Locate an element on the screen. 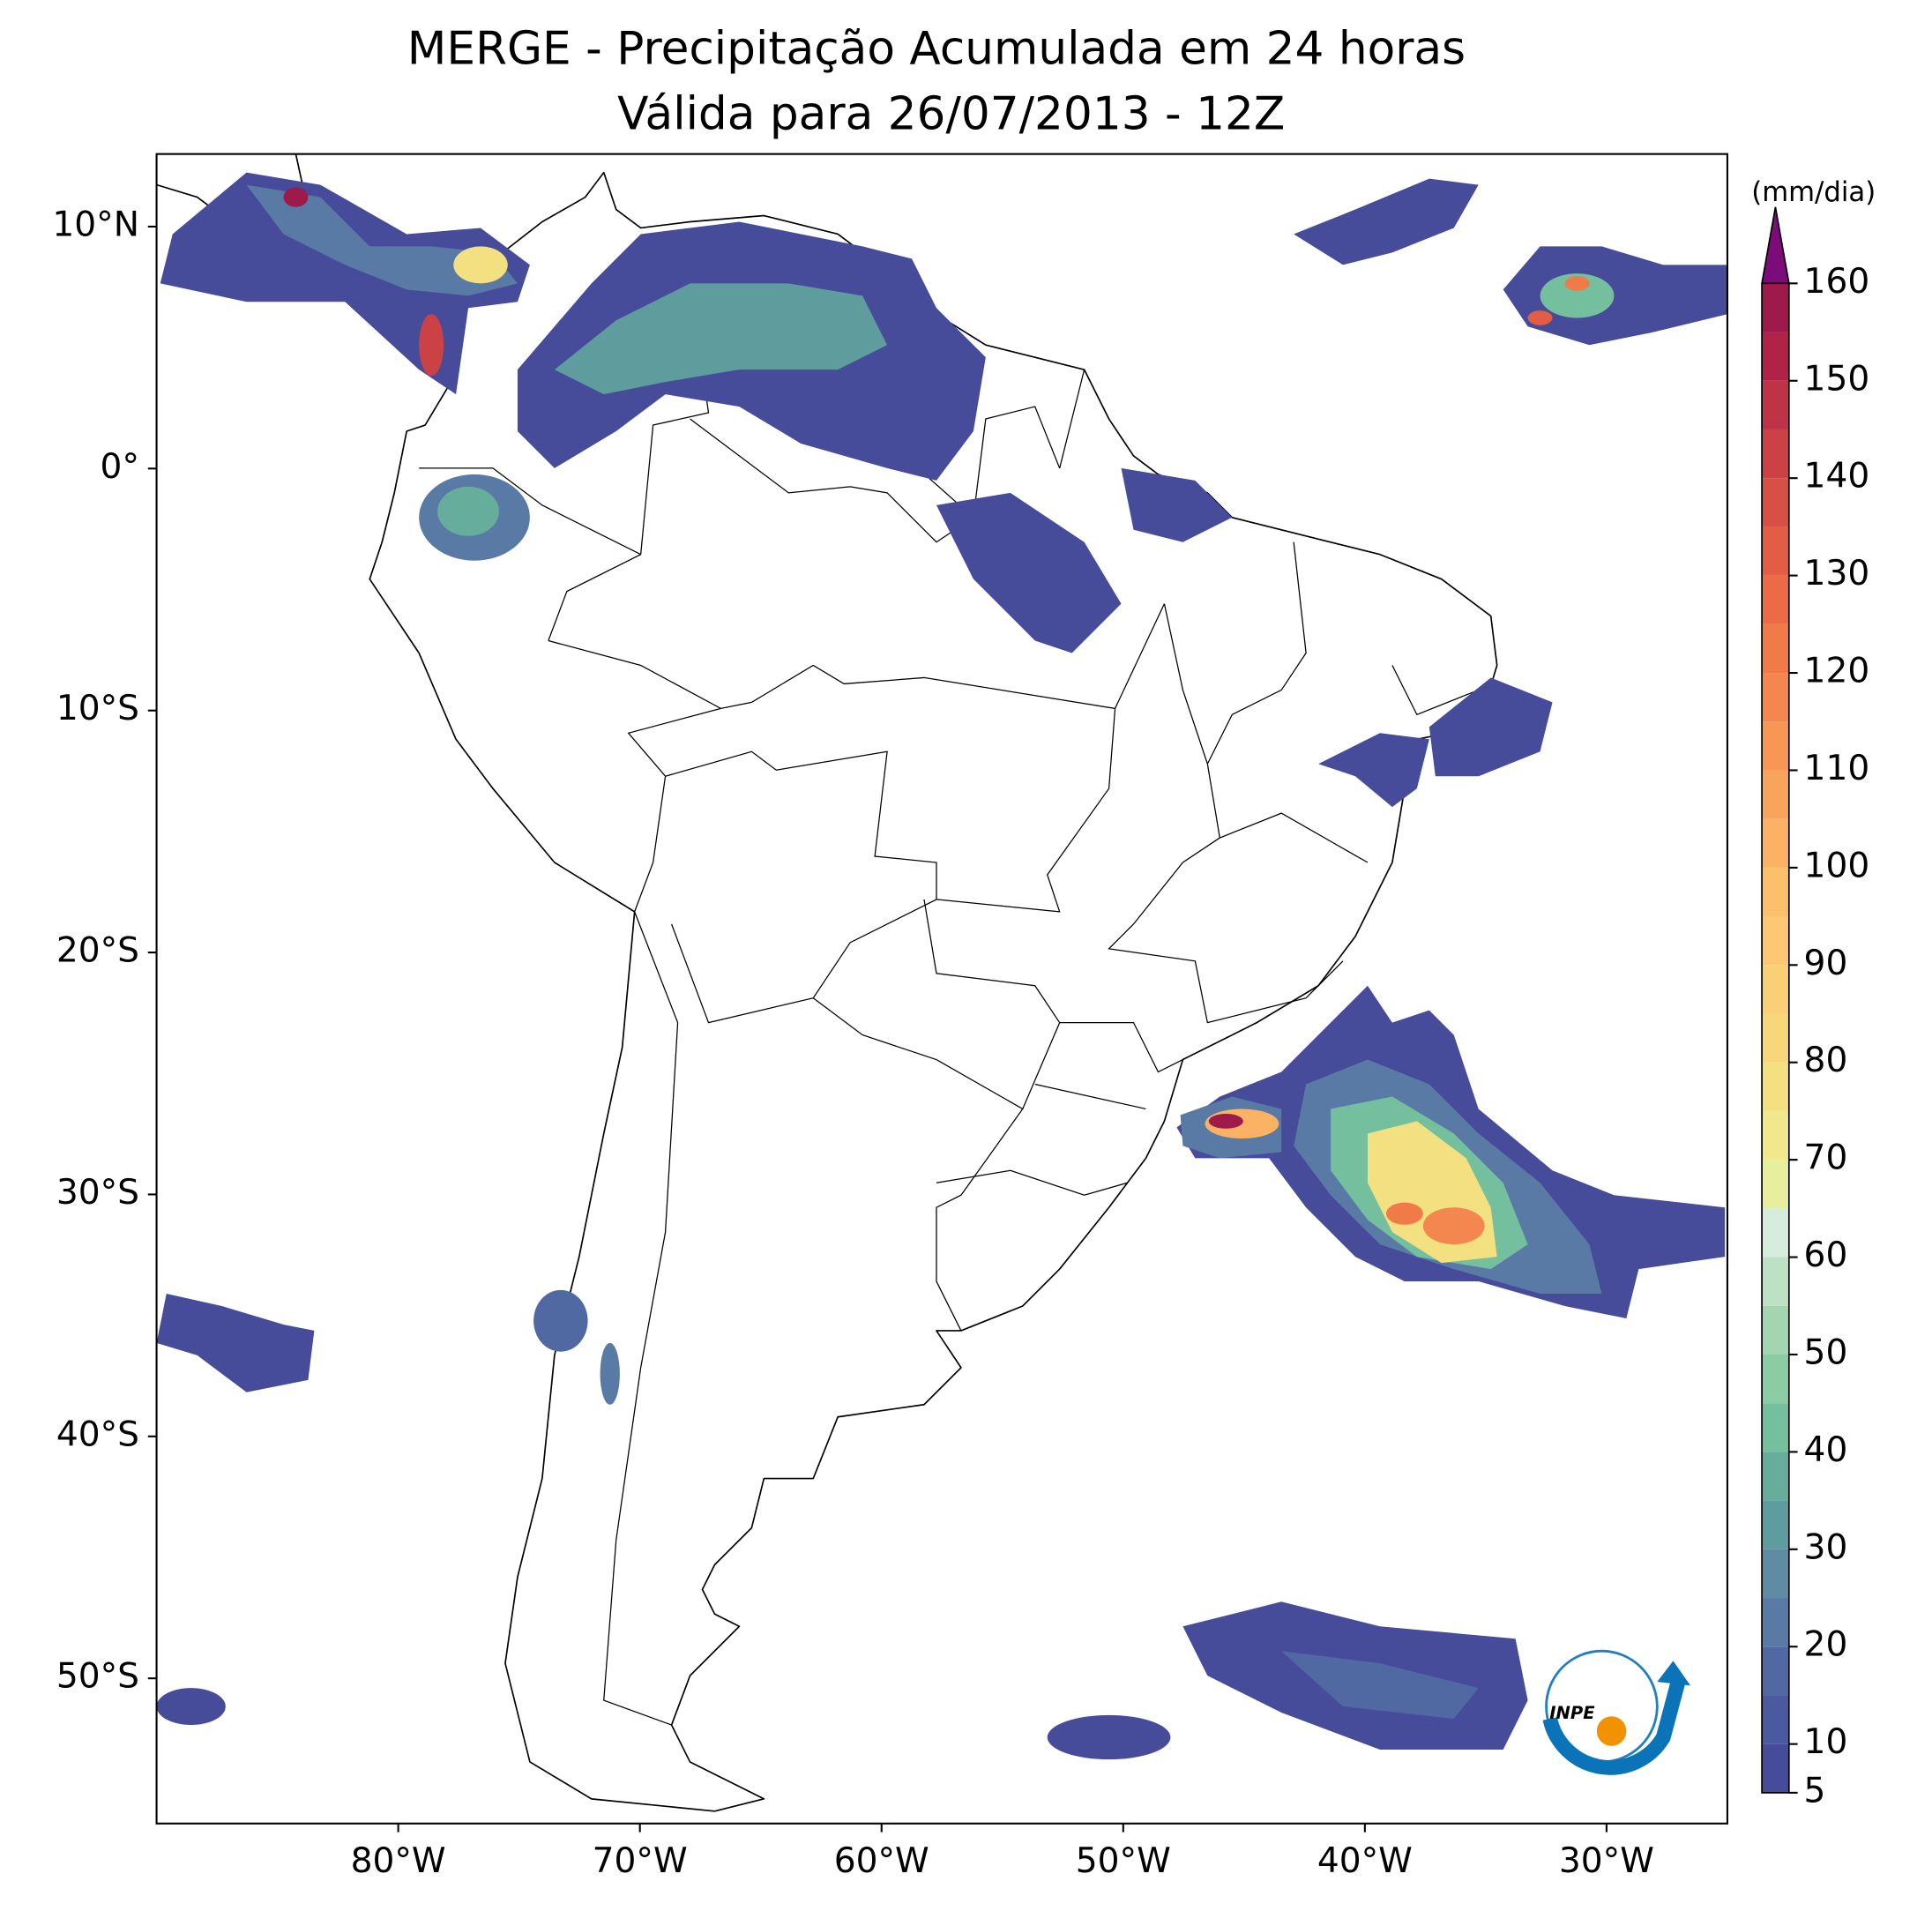 Image resolution: width=1932 pixels, height=1911 pixels. colorbar-extend is located at coordinates (1775, 246).